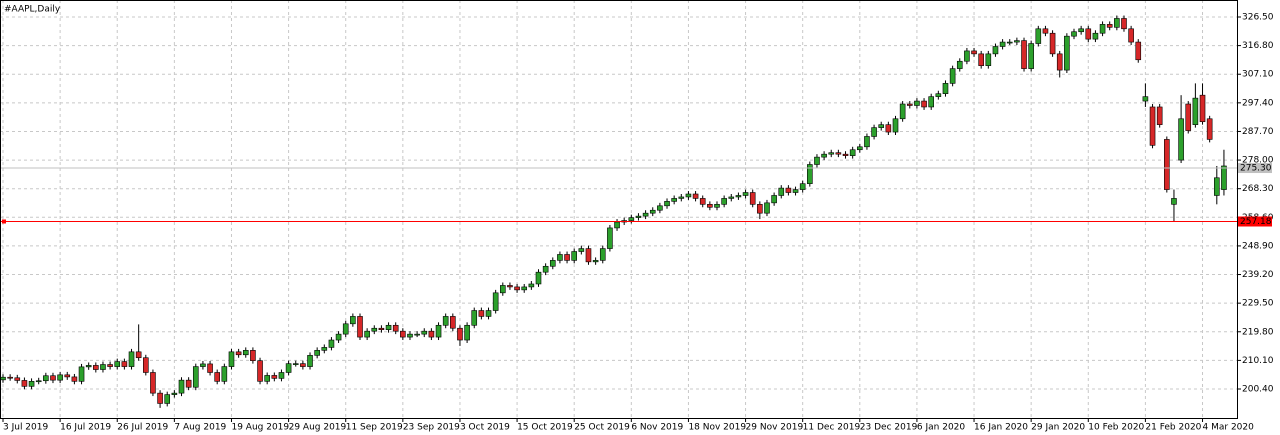 Image resolution: width=1280 pixels, height=435 pixels. What do you see at coordinates (1258, 275) in the screenshot?
I see `y-tick-label: 239.20` at bounding box center [1258, 275].